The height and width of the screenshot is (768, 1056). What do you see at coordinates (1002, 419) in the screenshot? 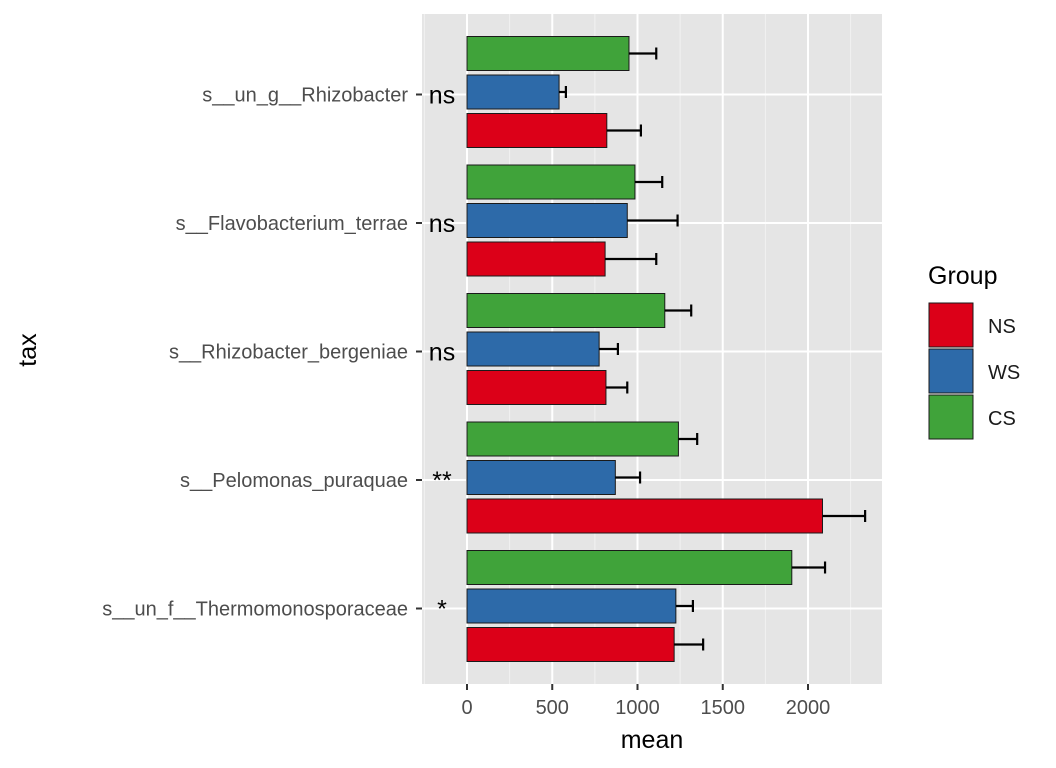
I see `legend-label: CS` at bounding box center [1002, 419].